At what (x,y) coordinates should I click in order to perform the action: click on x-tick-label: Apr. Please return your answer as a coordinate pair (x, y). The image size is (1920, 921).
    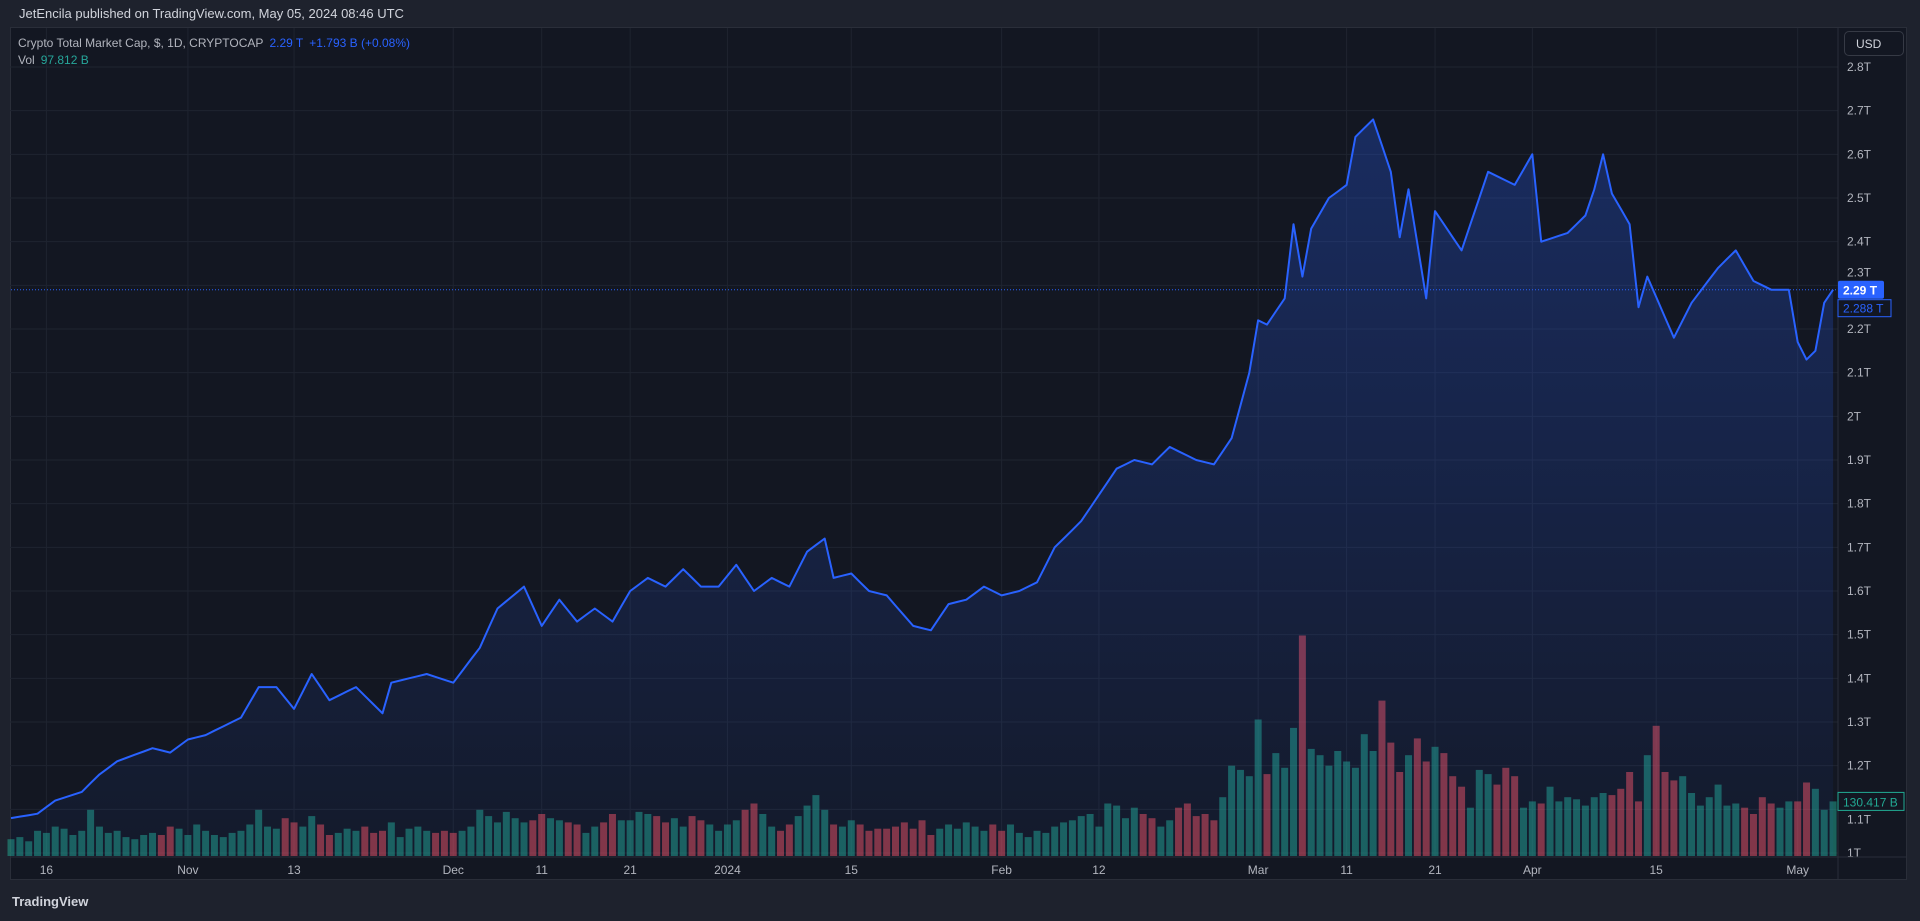
    Looking at the image, I should click on (1532, 870).